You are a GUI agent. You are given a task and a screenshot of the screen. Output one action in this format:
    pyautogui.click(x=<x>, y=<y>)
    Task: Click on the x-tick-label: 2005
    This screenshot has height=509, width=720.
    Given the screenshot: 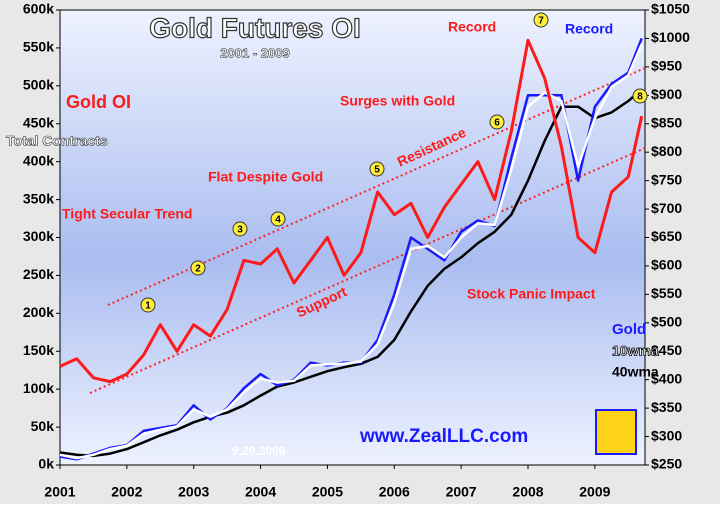 What is the action you would take?
    pyautogui.click(x=327, y=492)
    